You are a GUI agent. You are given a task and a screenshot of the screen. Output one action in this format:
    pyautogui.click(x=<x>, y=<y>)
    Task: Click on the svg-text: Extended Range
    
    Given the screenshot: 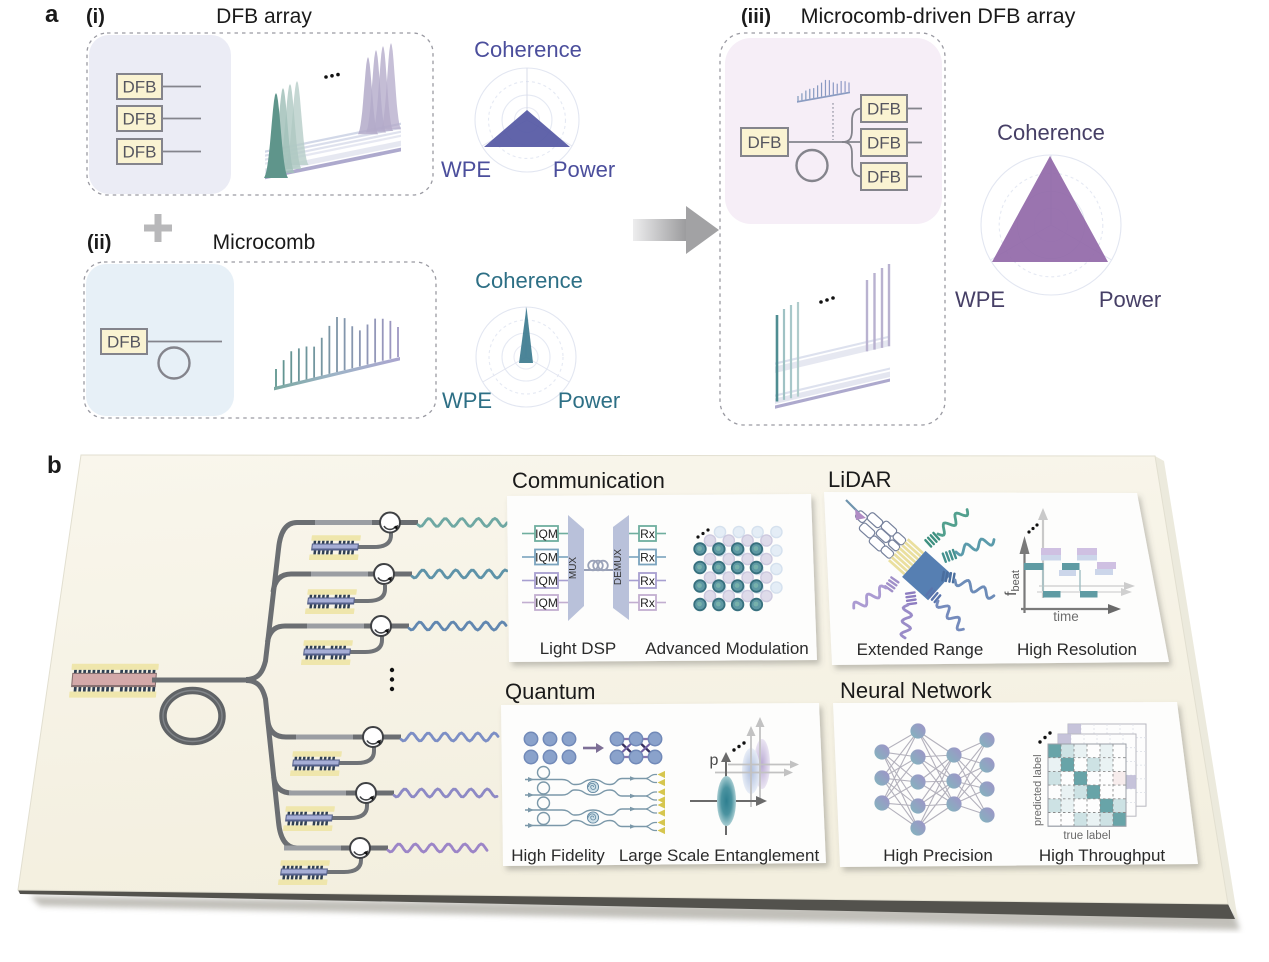 What is the action you would take?
    pyautogui.click(x=920, y=649)
    